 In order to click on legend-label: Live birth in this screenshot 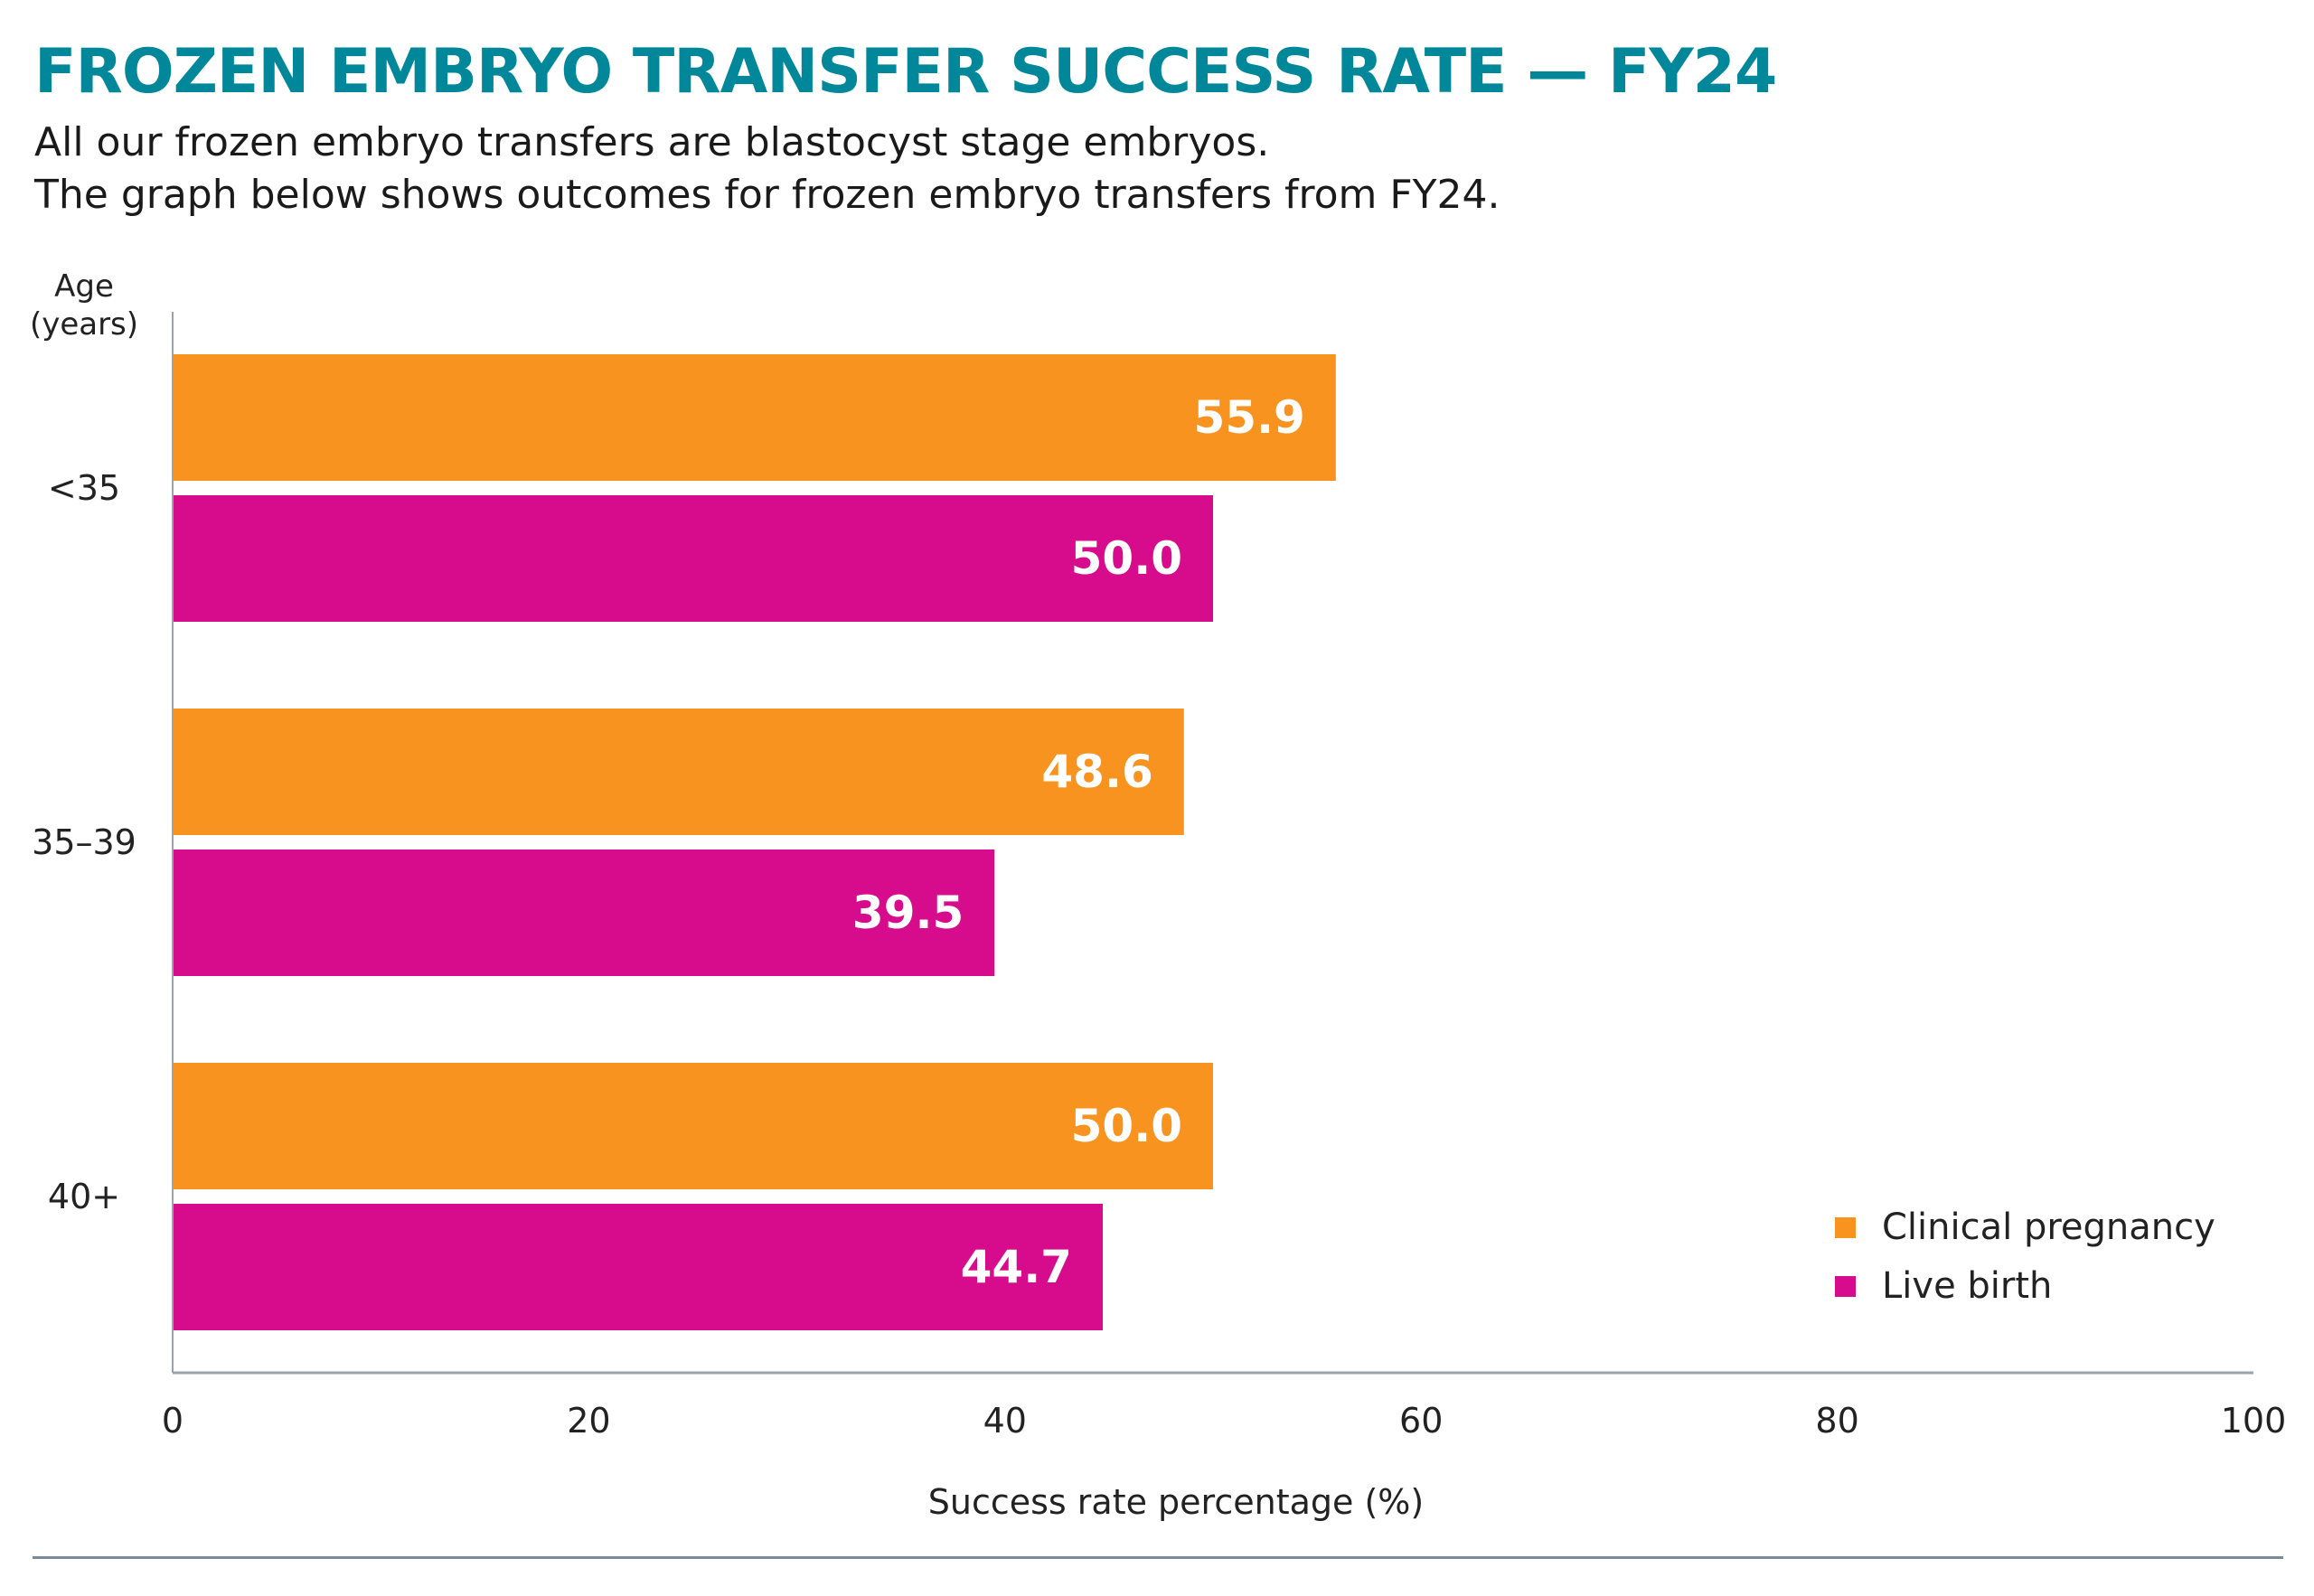, I will do `click(1967, 1286)`.